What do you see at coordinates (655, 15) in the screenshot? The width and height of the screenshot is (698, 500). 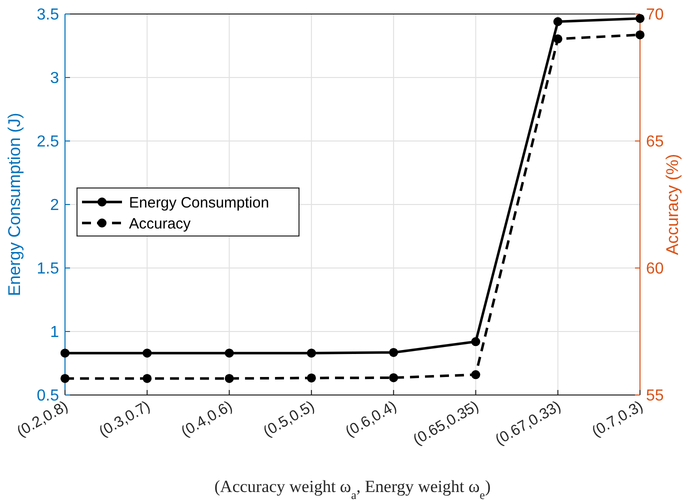 I see `y2-tick-label: 70` at bounding box center [655, 15].